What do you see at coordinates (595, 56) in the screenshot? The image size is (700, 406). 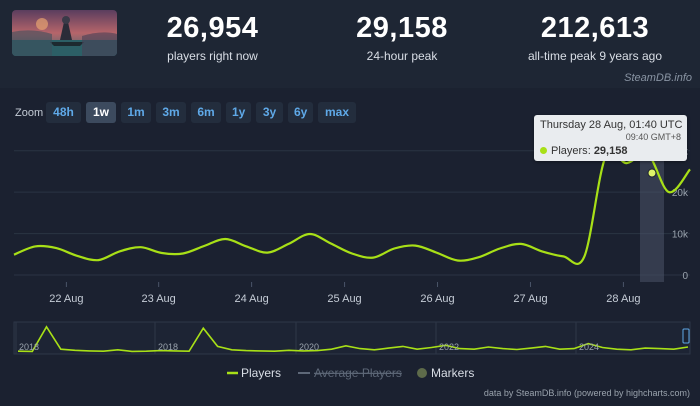 I see `all-time-peak-label: all-time peak 9 years ago` at bounding box center [595, 56].